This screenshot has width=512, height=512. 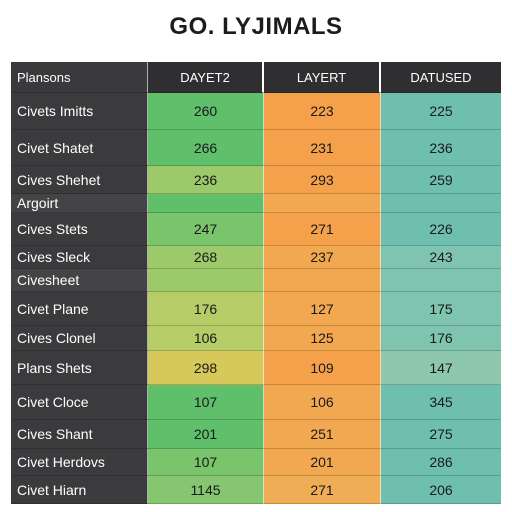 What do you see at coordinates (322, 368) in the screenshot?
I see `table-cell: 109` at bounding box center [322, 368].